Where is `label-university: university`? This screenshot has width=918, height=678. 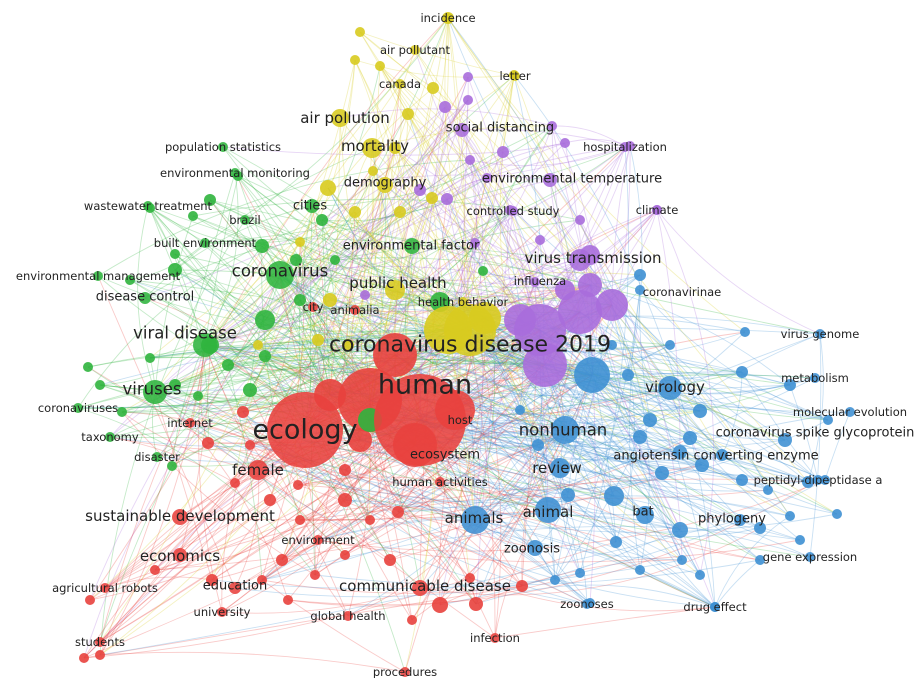
label-university: university is located at coordinates (222, 612).